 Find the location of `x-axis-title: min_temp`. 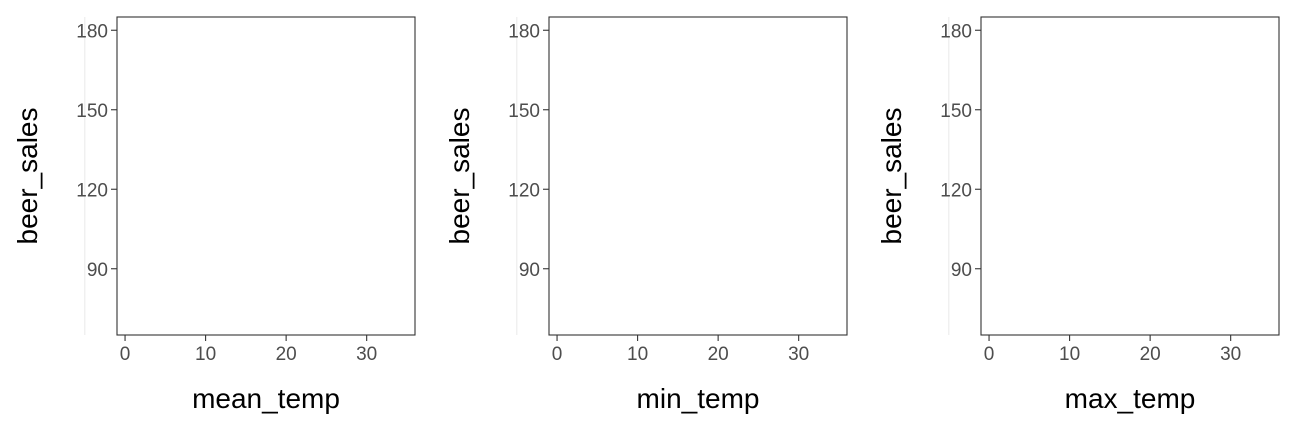

x-axis-title: min_temp is located at coordinates (698, 398).